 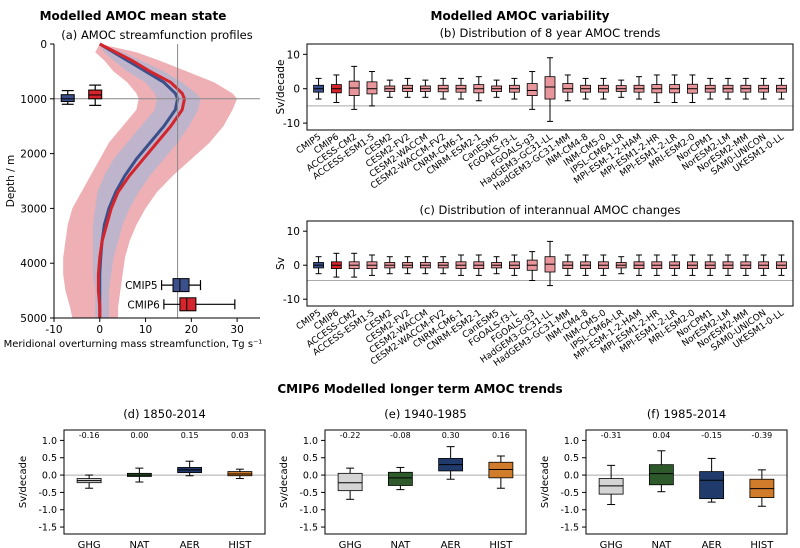 What do you see at coordinates (501, 470) in the screenshot?
I see `box-hist` at bounding box center [501, 470].